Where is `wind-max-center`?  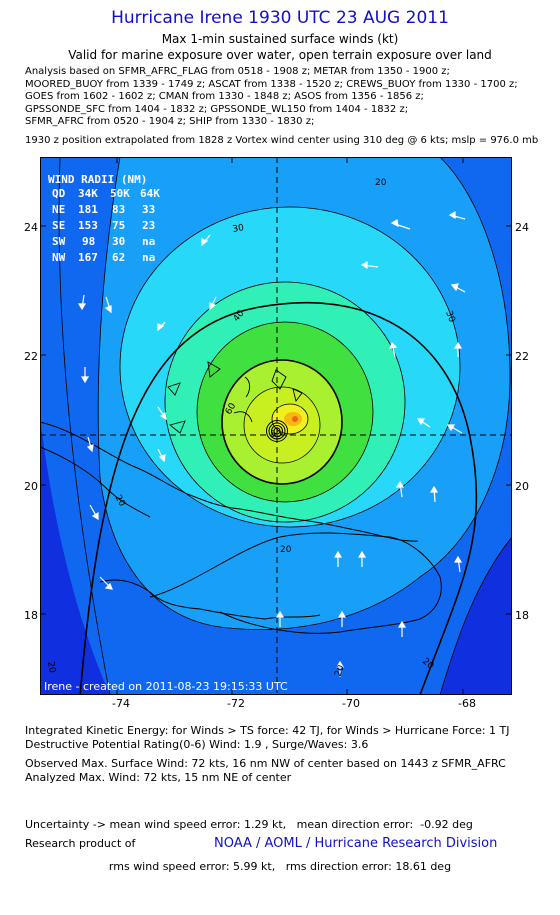 wind-max-center is located at coordinates (295, 419).